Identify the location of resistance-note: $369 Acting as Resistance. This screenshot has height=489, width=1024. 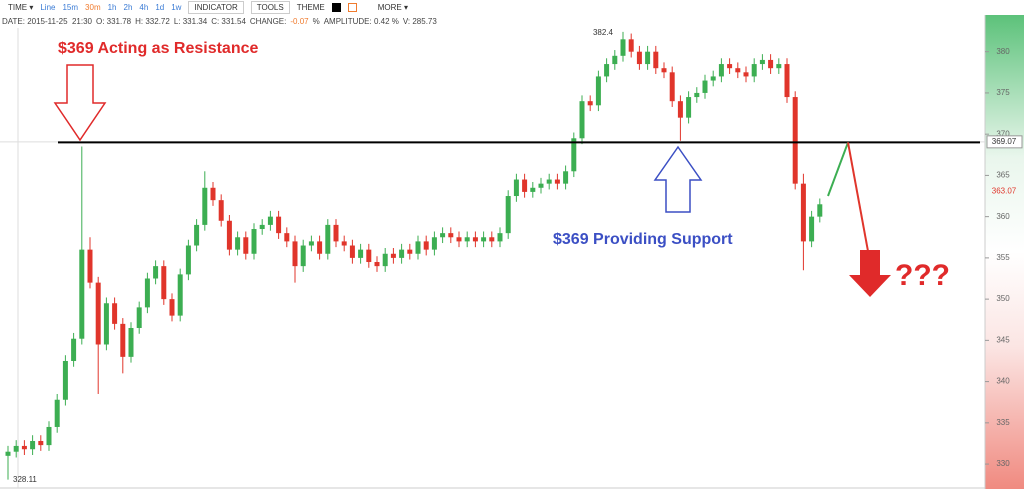
(158, 48).